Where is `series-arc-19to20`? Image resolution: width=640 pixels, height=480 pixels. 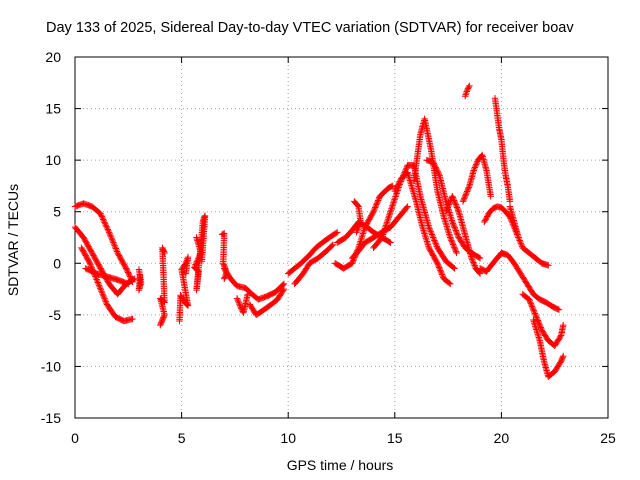 series-arc-19to20 is located at coordinates (502, 150).